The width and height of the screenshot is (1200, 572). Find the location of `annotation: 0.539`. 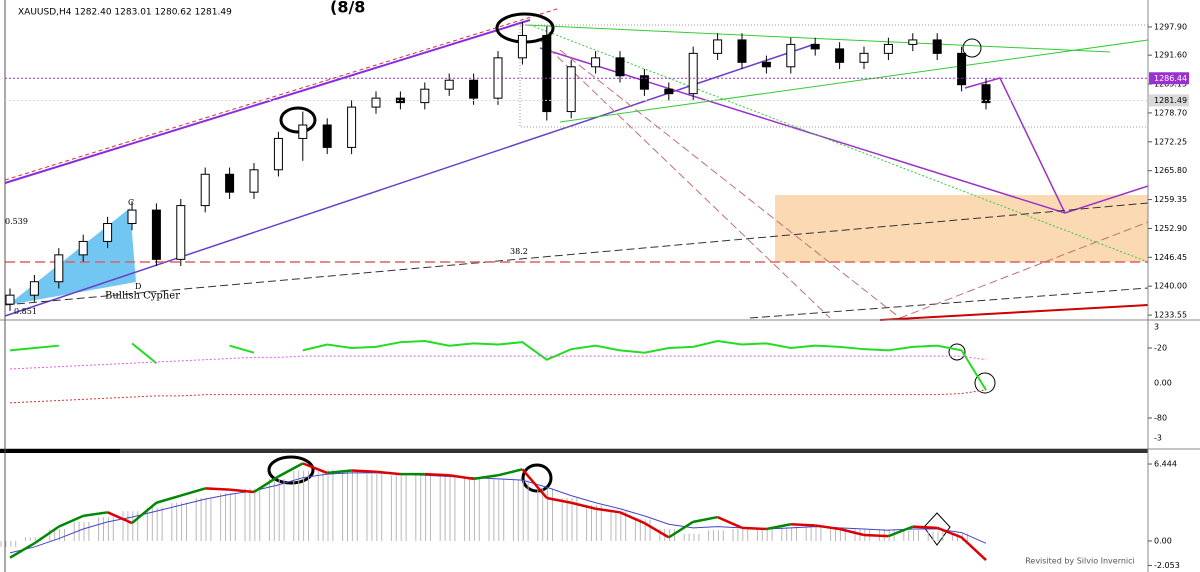

annotation: 0.539 is located at coordinates (16, 221).